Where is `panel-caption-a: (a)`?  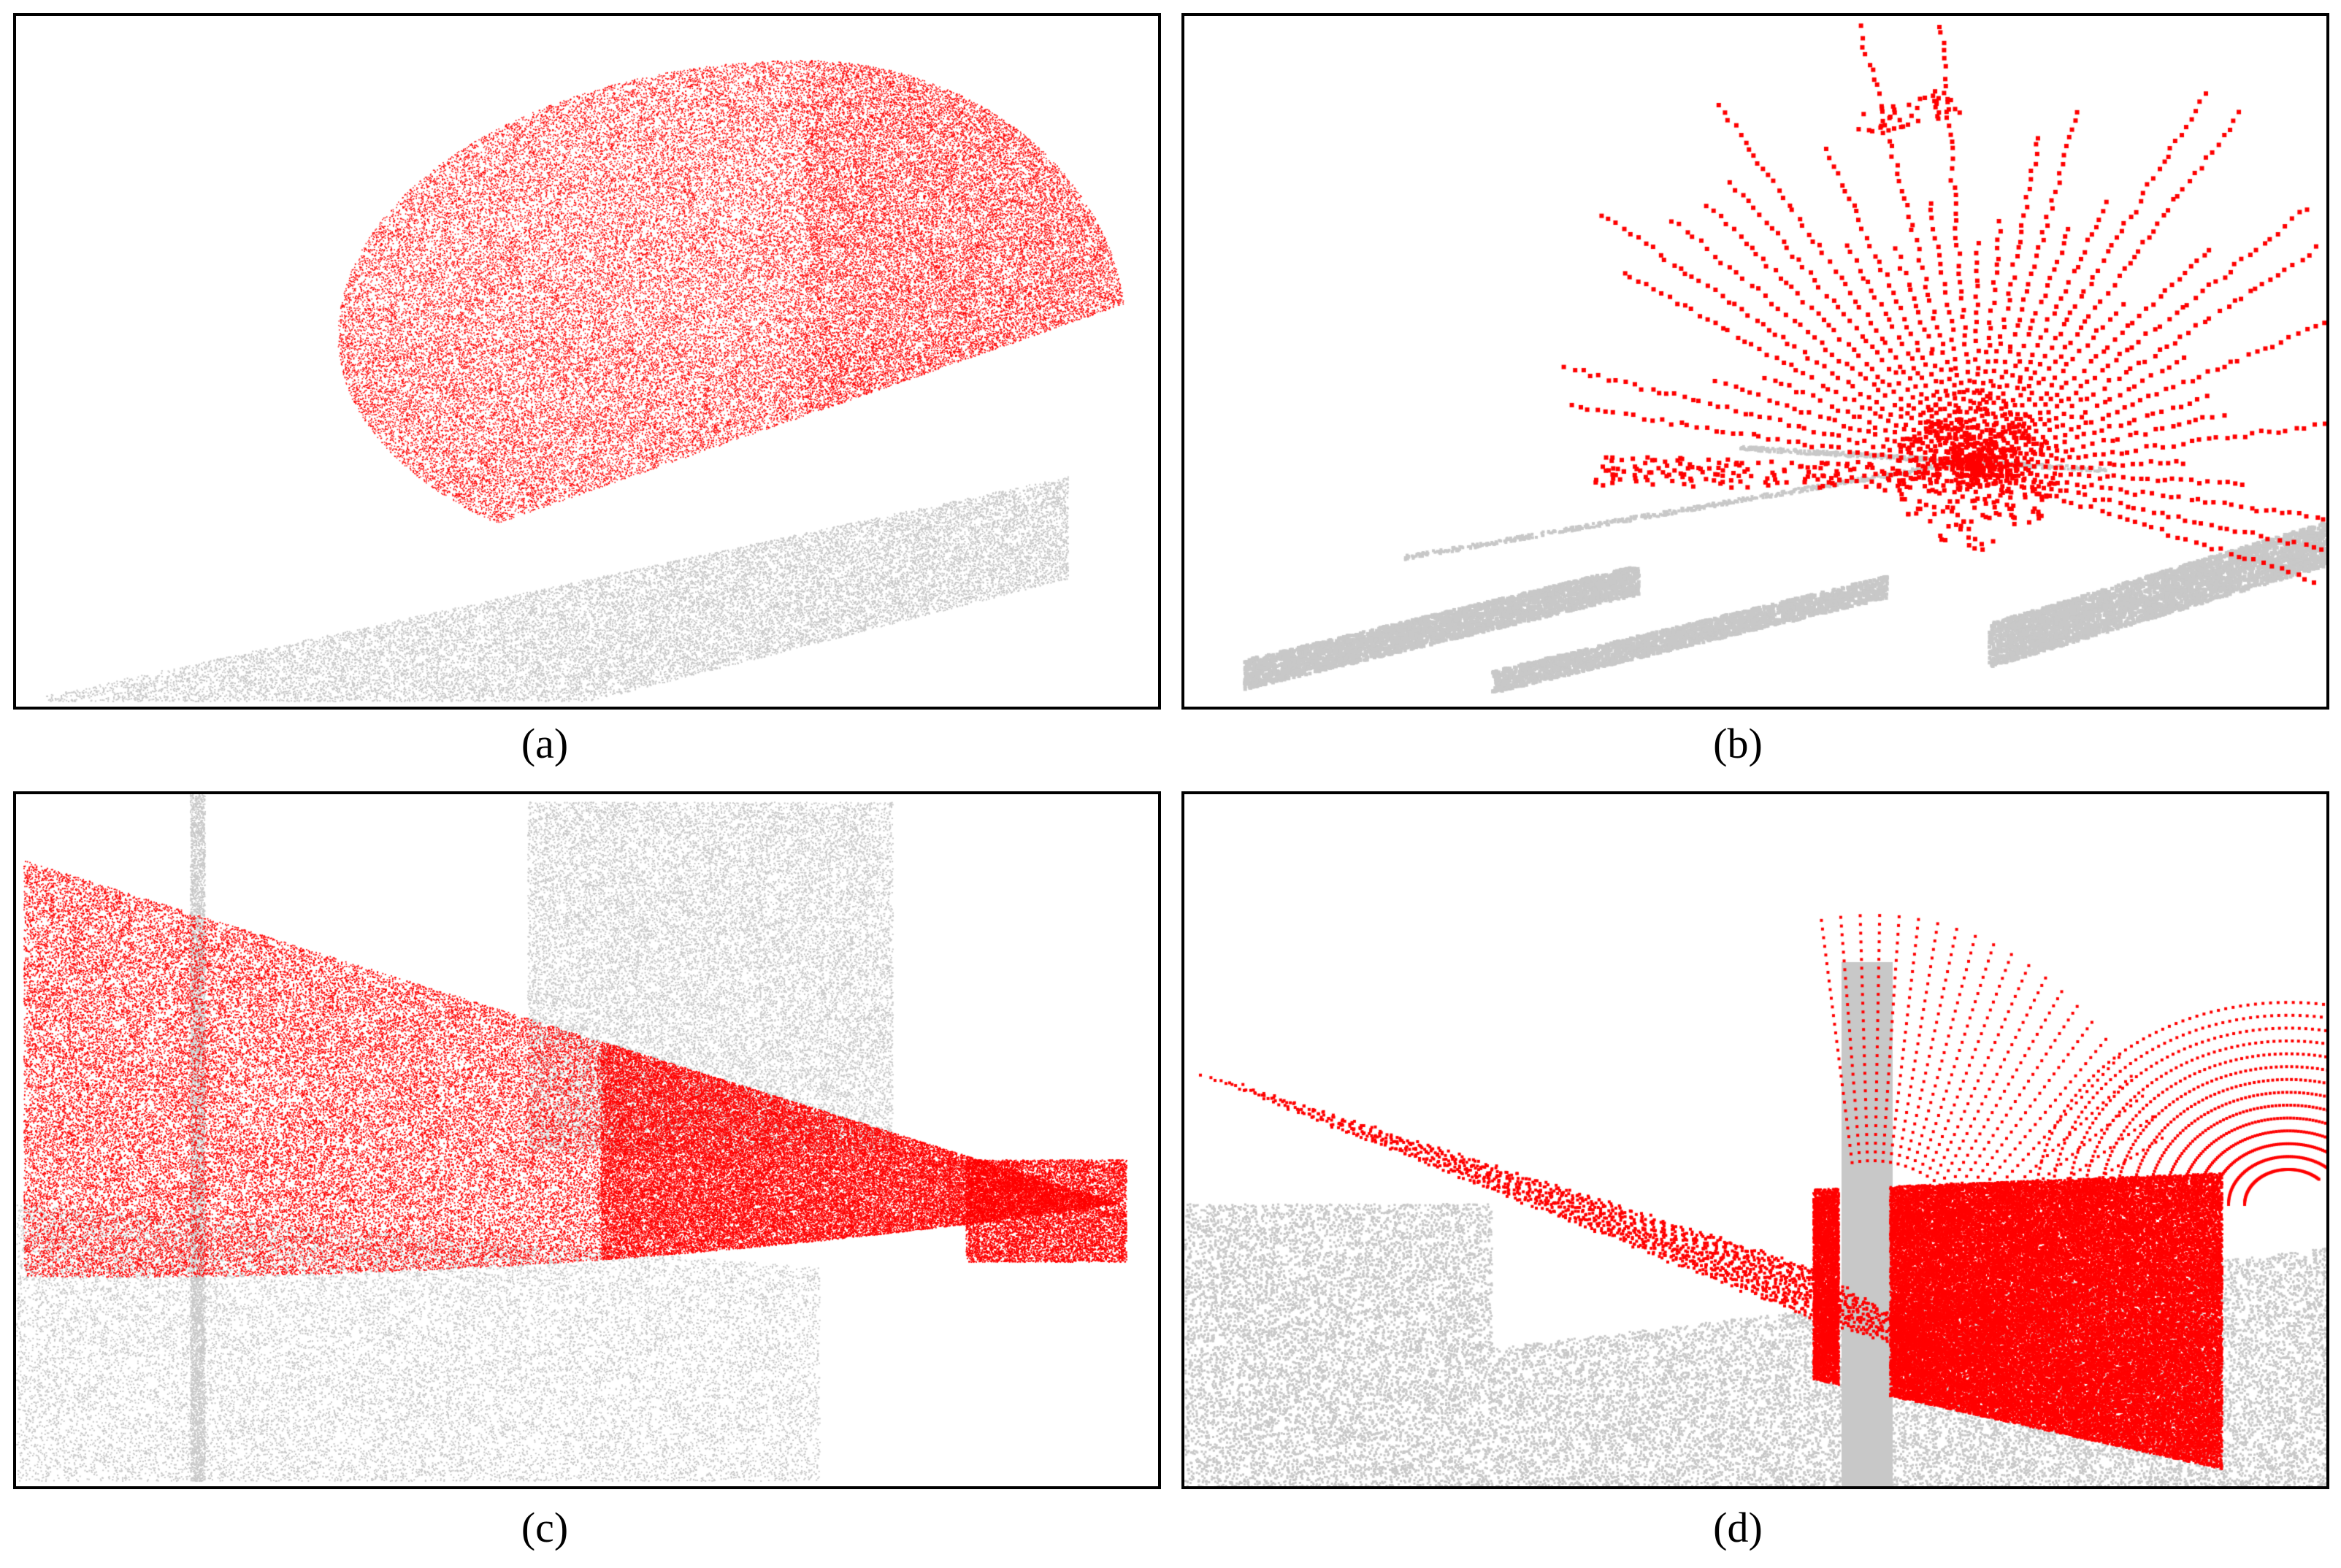 panel-caption-a: (a) is located at coordinates (545, 743).